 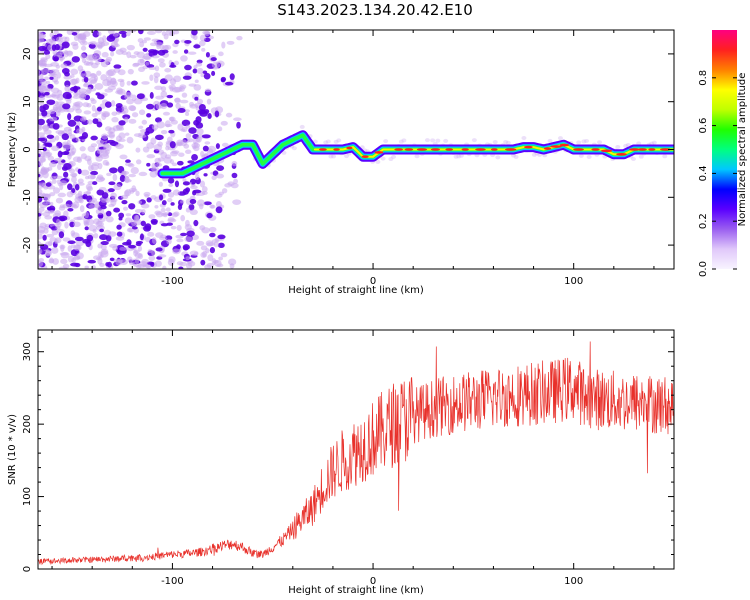 What do you see at coordinates (703, 173) in the screenshot?
I see `colorbar-tick-label: 0.4` at bounding box center [703, 173].